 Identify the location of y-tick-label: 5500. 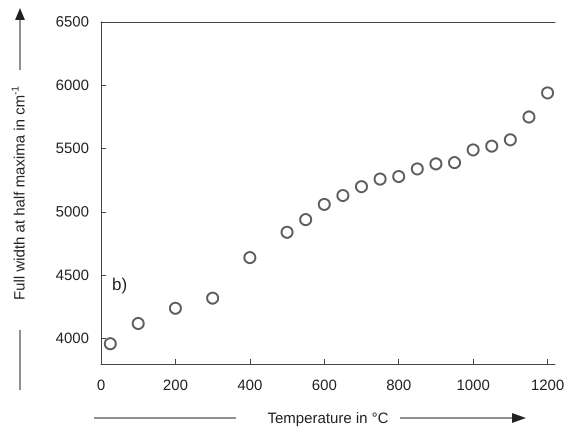
(72, 149).